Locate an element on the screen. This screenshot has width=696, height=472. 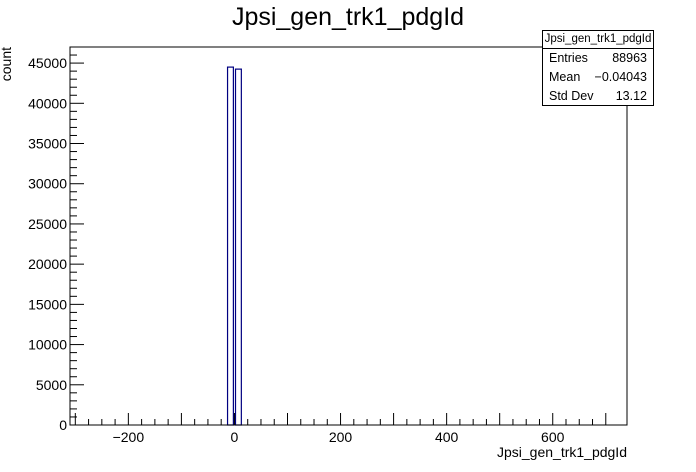
x-axis-ticks: −200 0 200 400 600 is located at coordinates (340, 429).